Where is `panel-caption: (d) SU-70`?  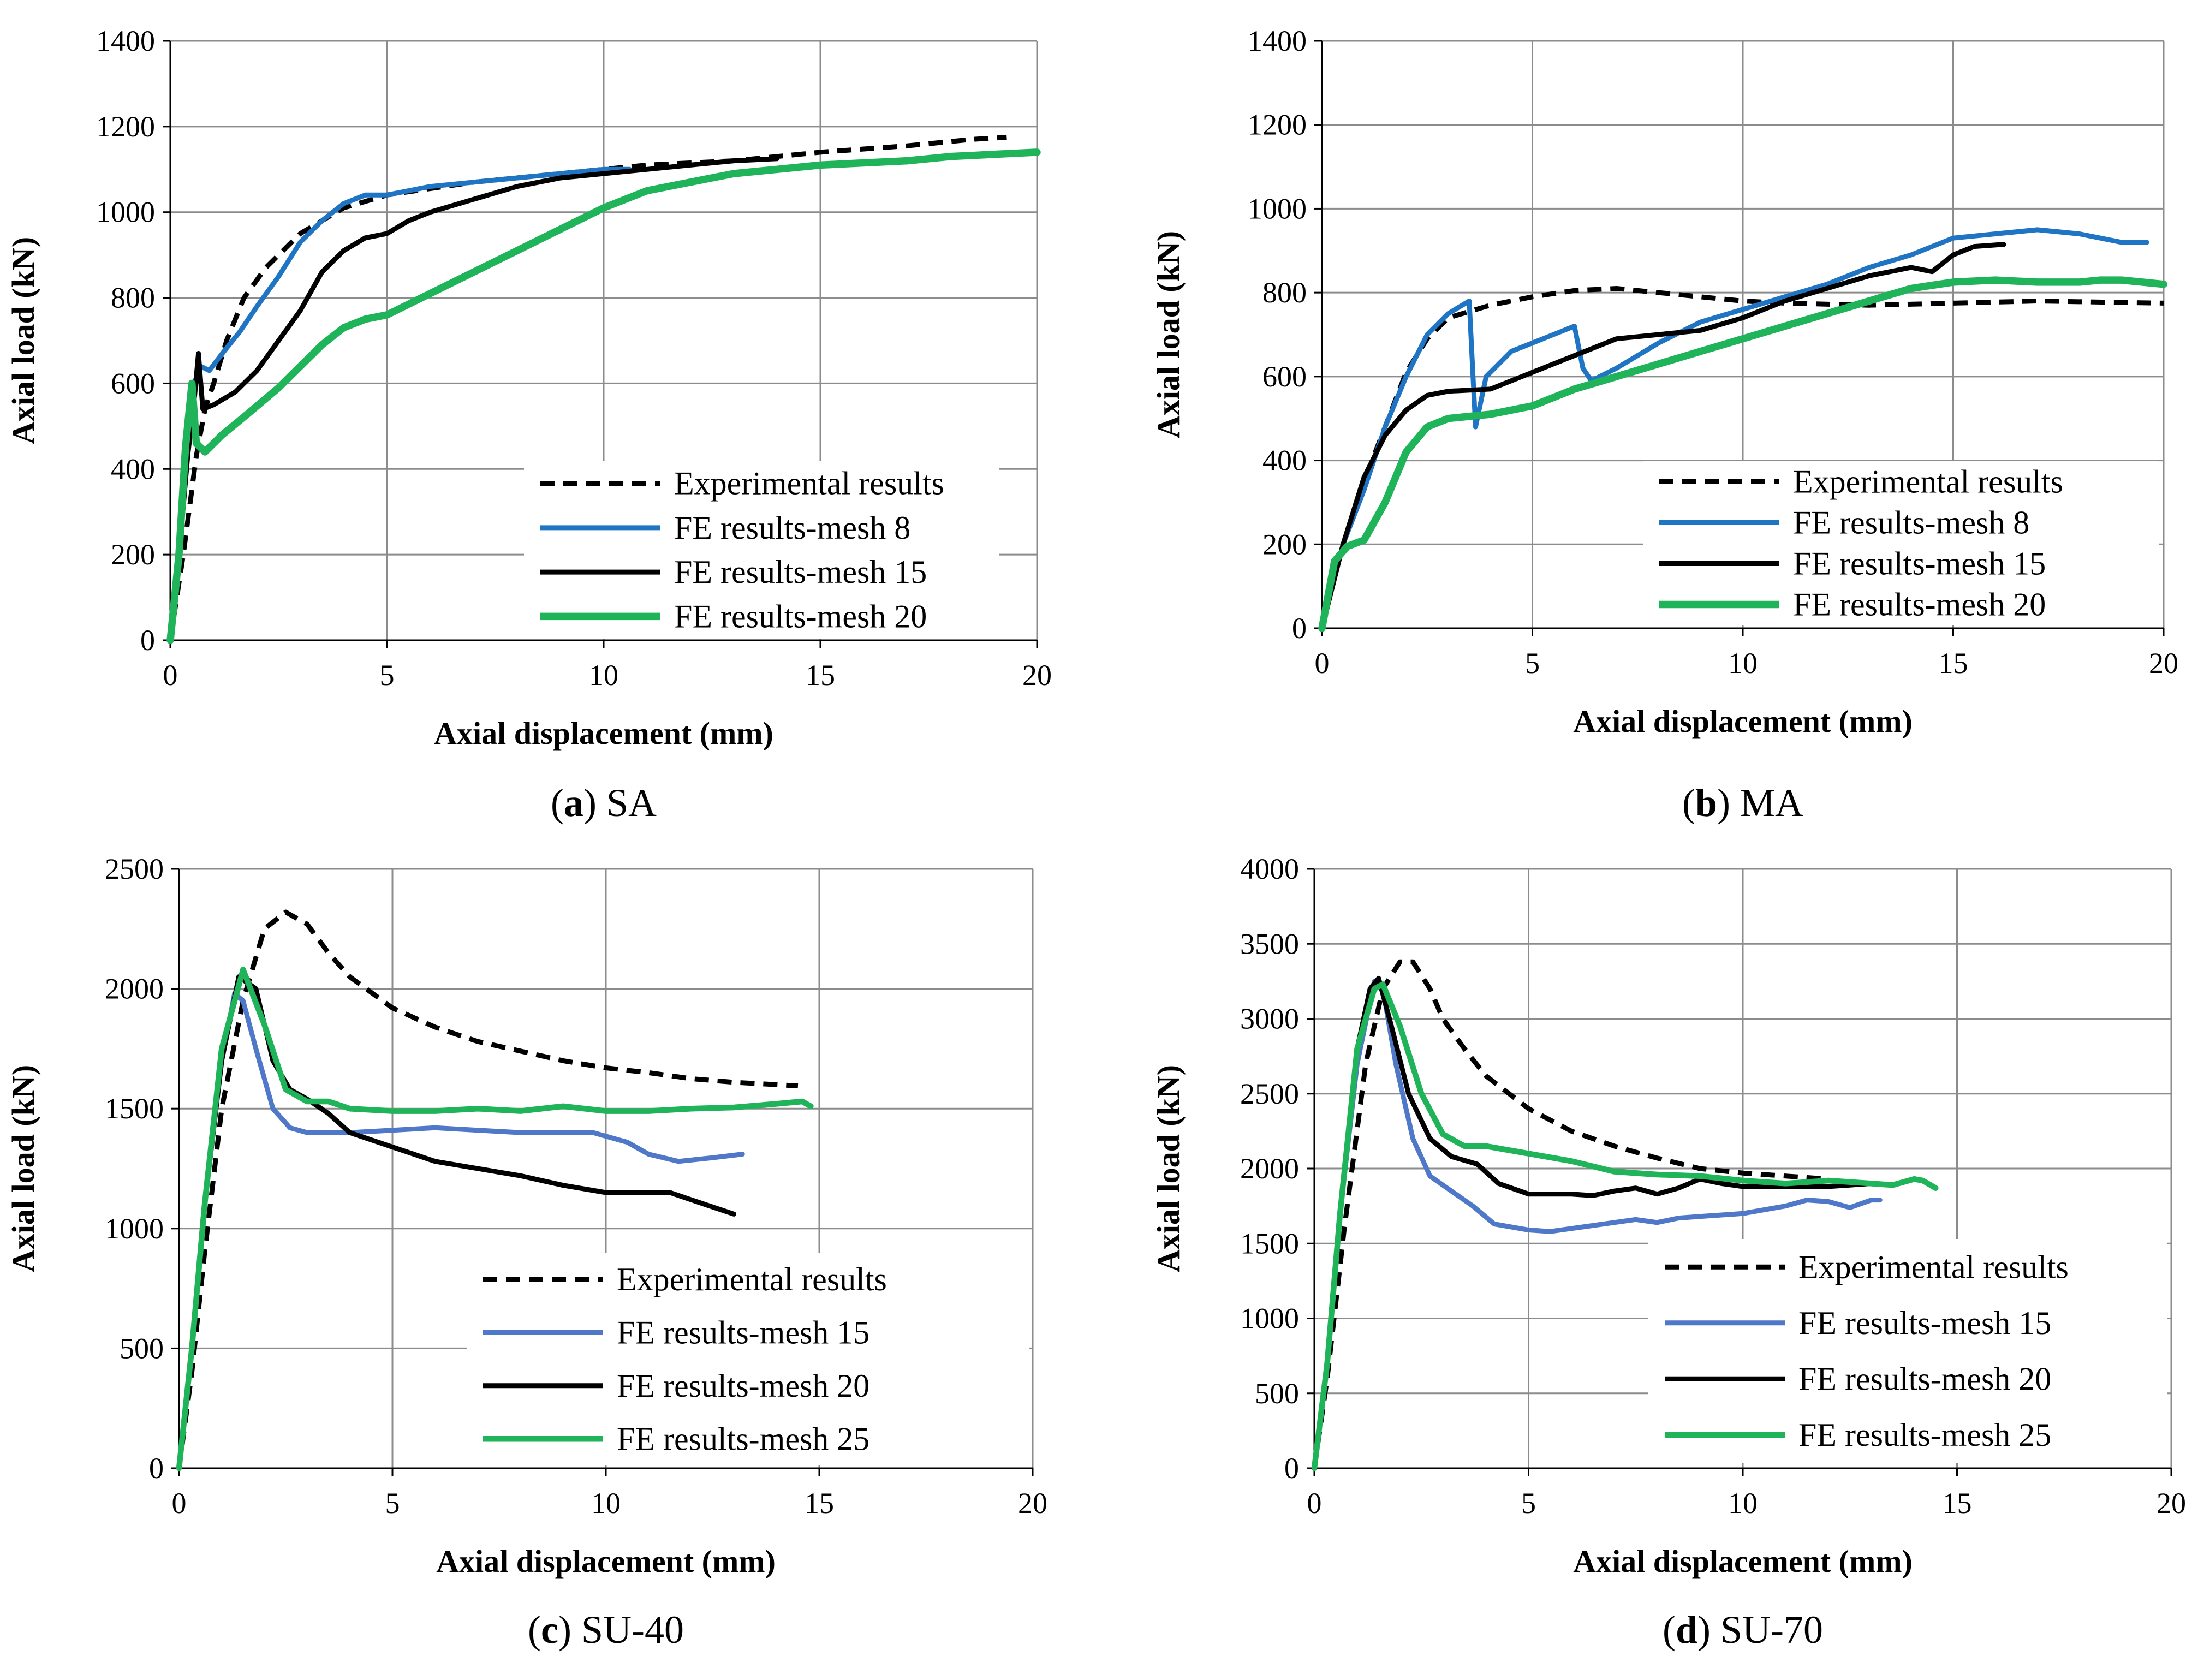 panel-caption: (d) SU-70 is located at coordinates (1743, 1630).